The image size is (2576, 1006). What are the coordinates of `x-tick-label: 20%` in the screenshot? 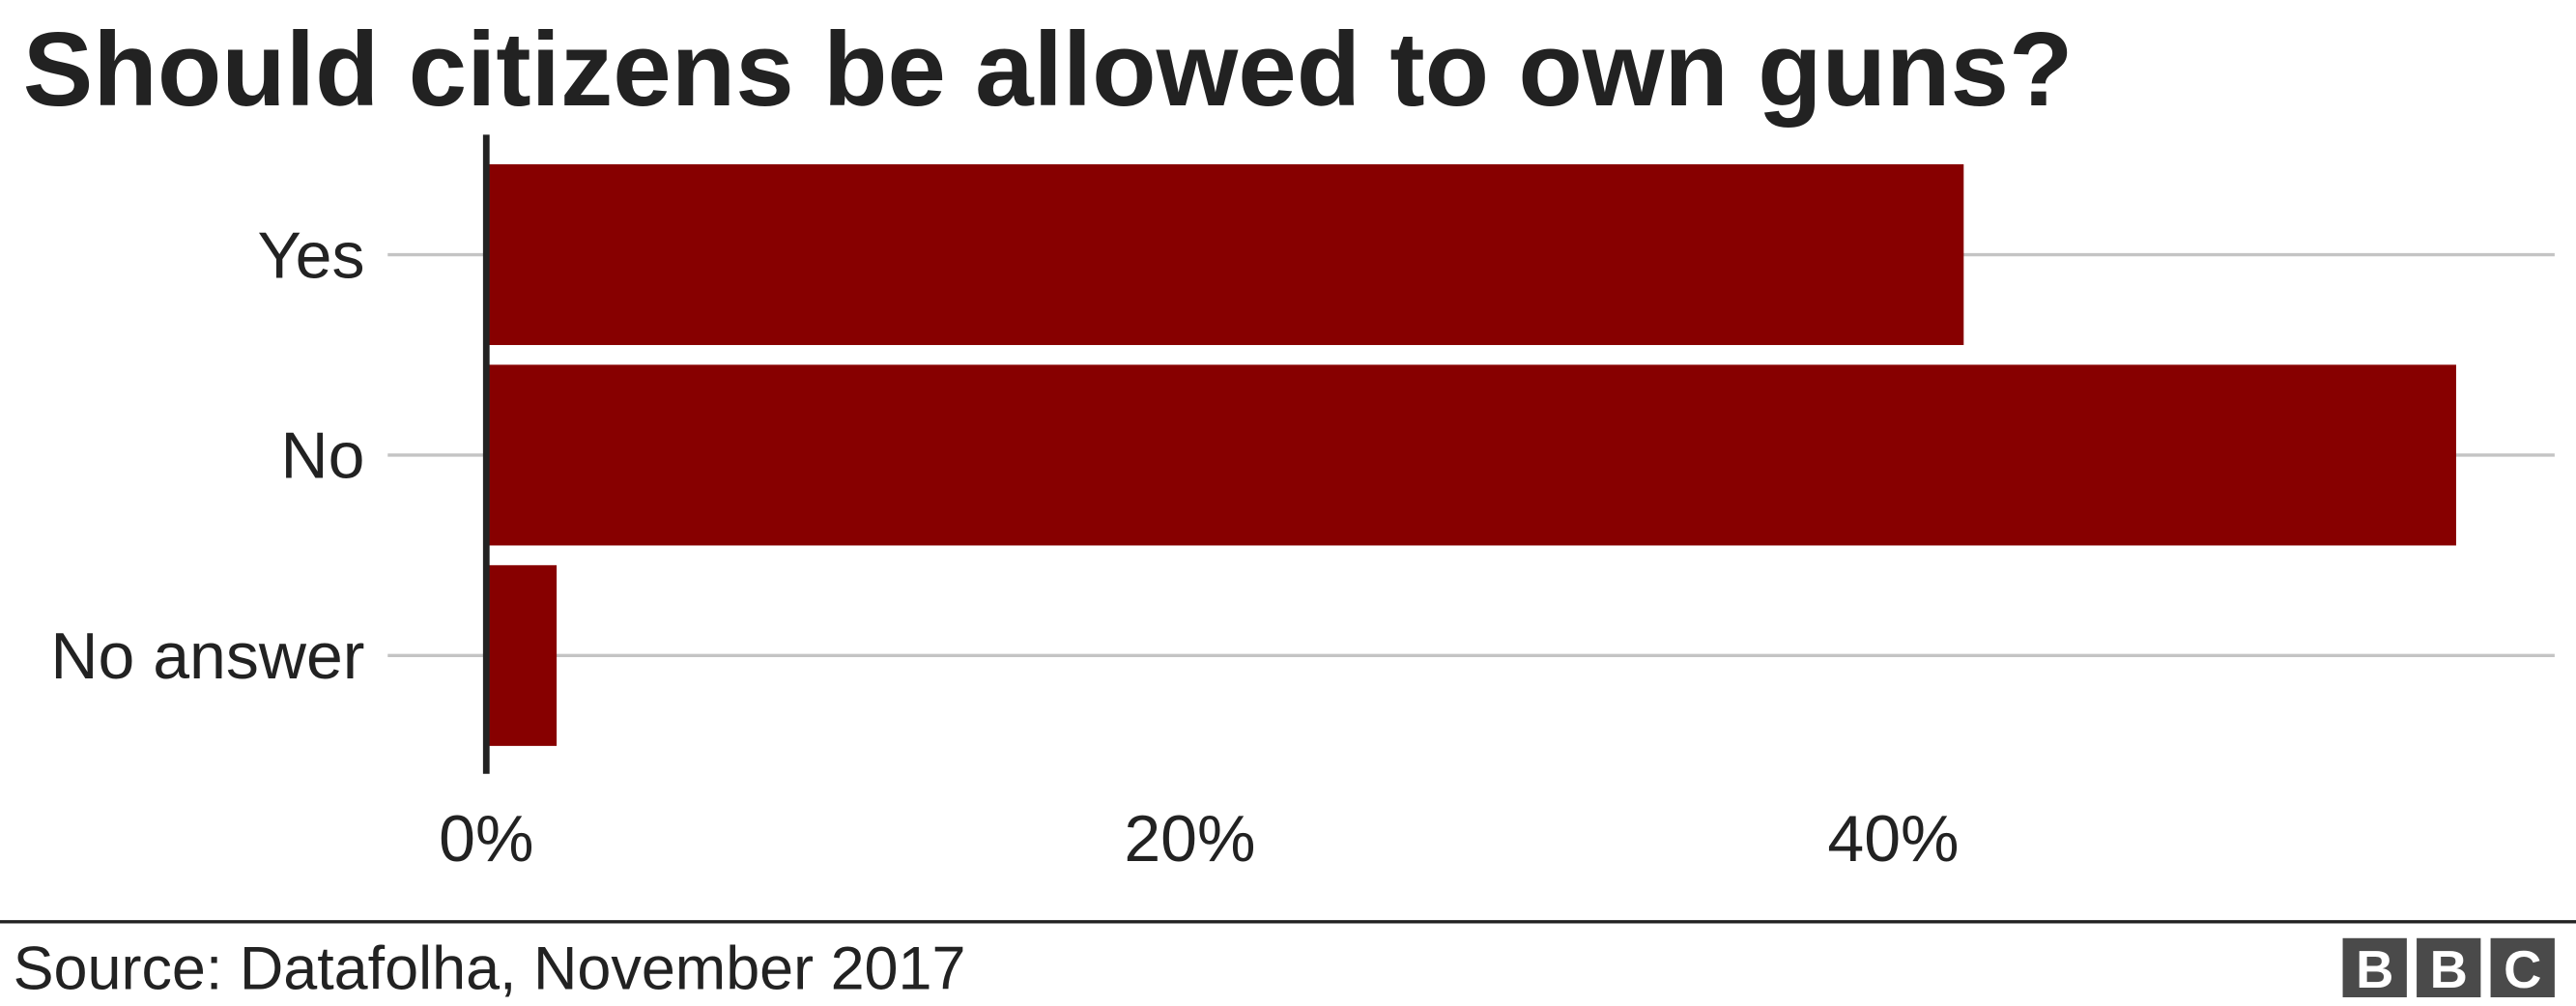 It's located at (1190, 839).